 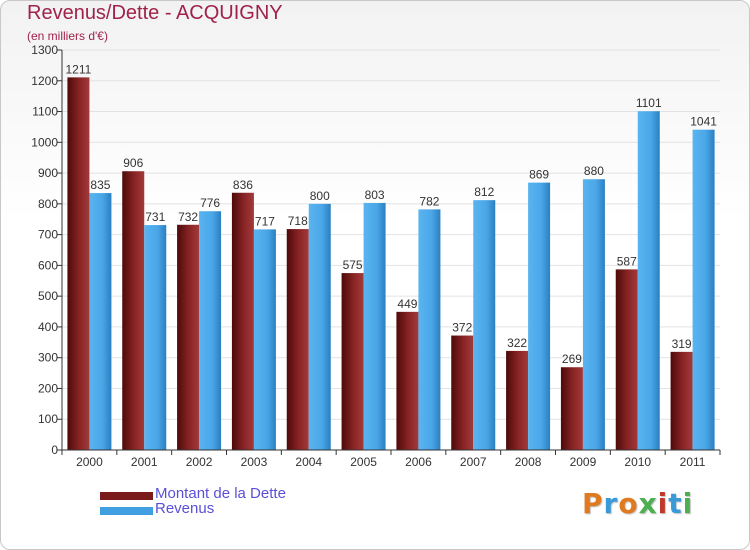 I want to click on chart-subtitle: (en milliers d'€), so click(x=67, y=36).